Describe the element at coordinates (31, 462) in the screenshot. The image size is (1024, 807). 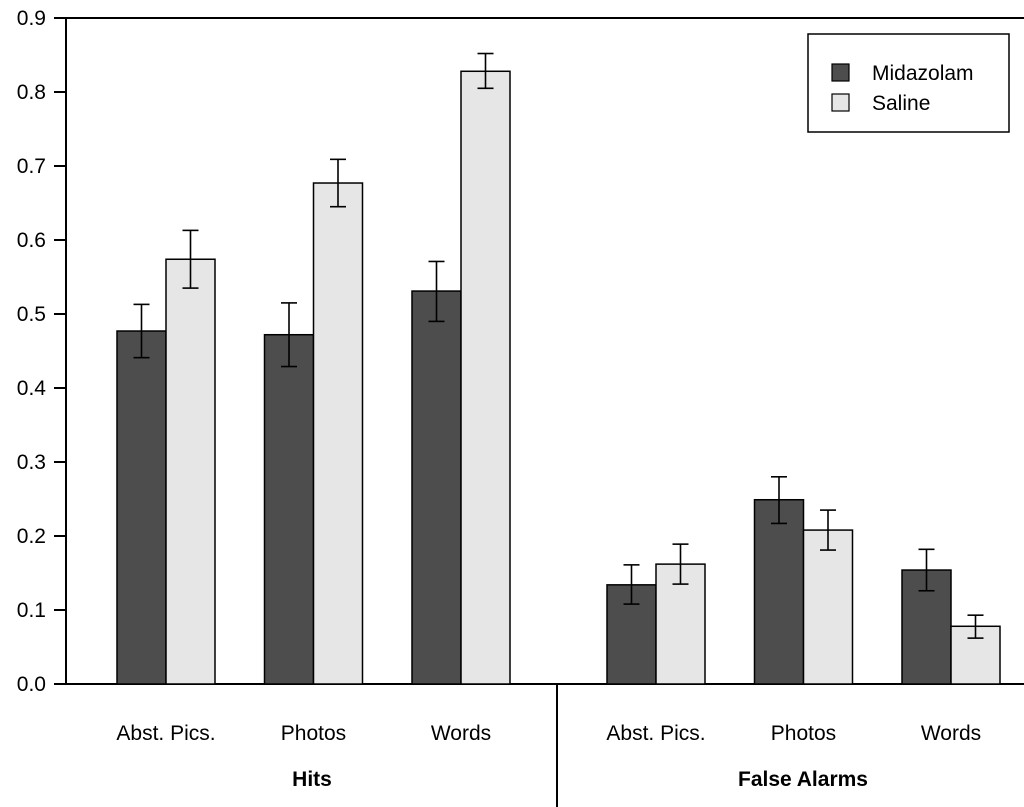
I see `y-tick-label: 0.3` at that location.